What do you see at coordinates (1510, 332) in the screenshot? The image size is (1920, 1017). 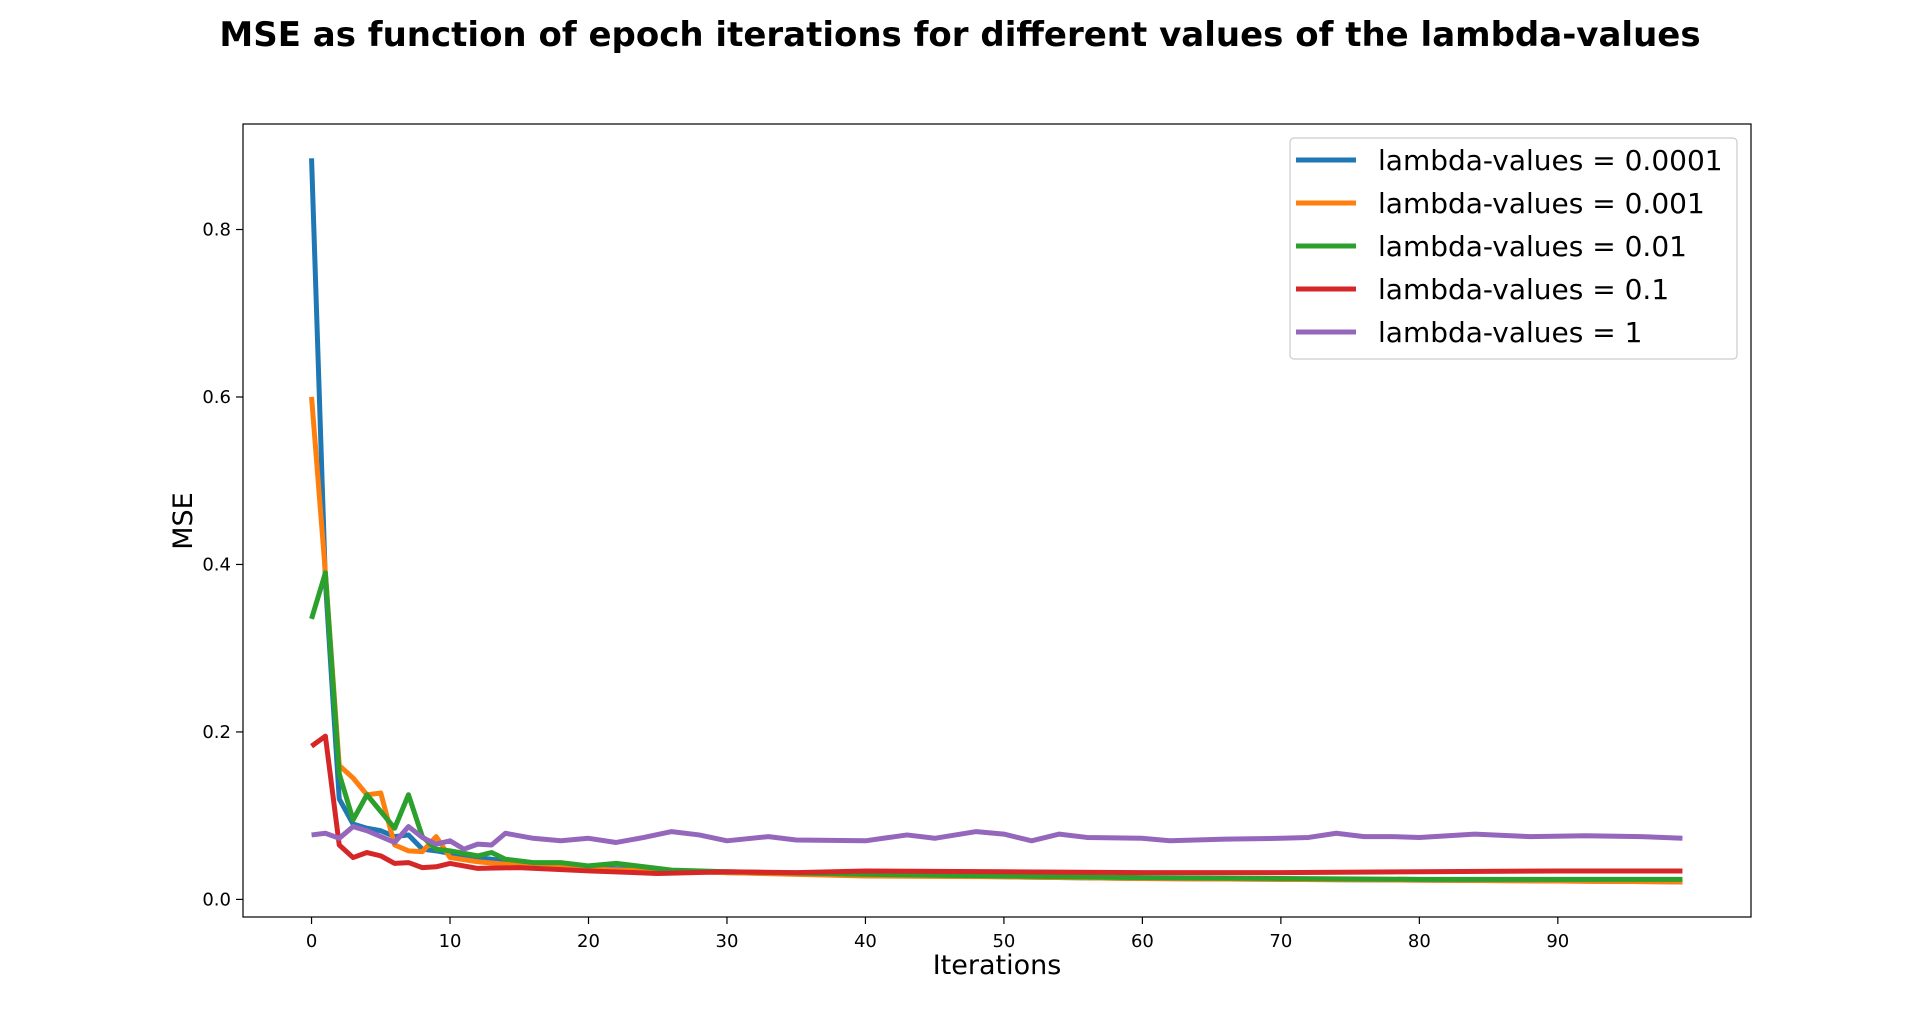 I see `legend-label-5: lambda-values = 1` at bounding box center [1510, 332].